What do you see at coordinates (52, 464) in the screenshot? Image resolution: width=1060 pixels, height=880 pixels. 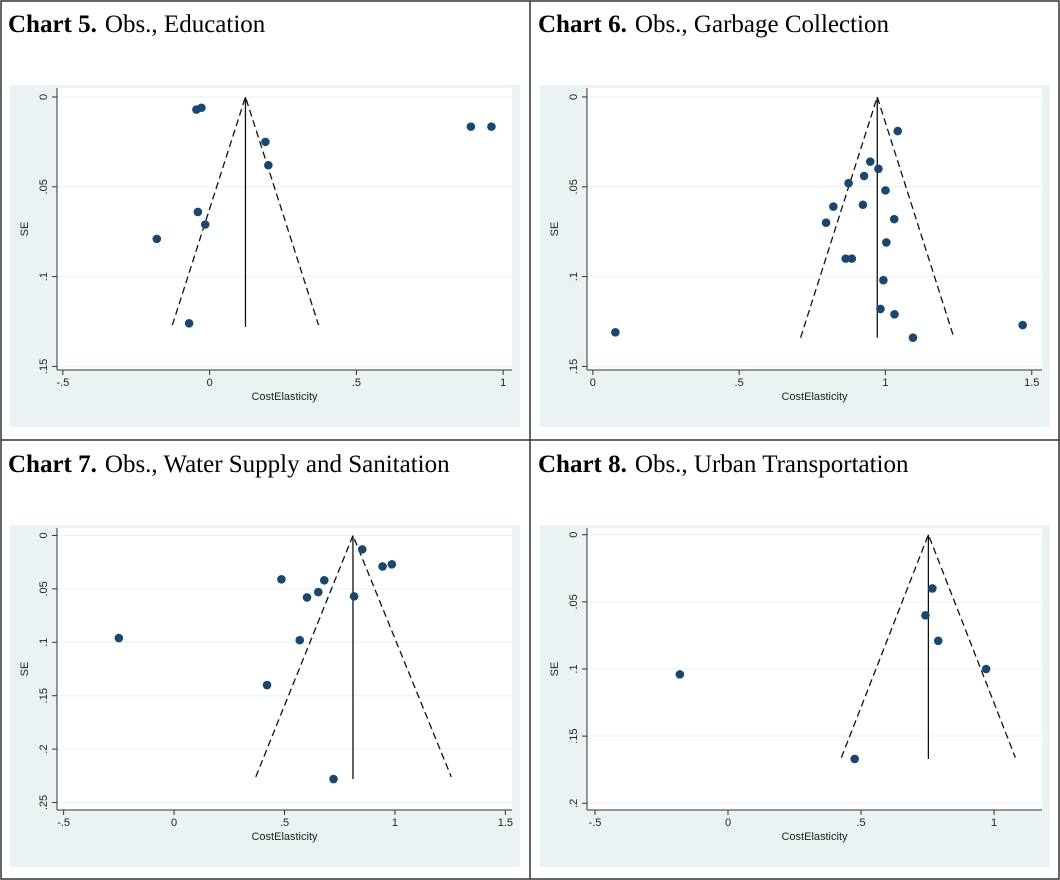 I see `chart-label: Chart 7.` at bounding box center [52, 464].